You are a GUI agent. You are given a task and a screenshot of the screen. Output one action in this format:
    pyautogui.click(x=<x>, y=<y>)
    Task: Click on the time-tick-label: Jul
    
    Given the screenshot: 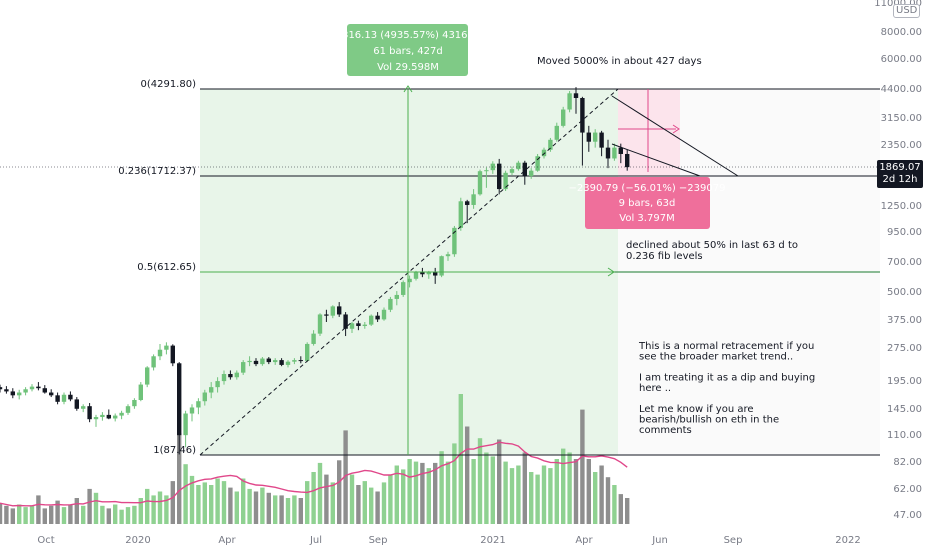 What is the action you would take?
    pyautogui.click(x=315, y=540)
    